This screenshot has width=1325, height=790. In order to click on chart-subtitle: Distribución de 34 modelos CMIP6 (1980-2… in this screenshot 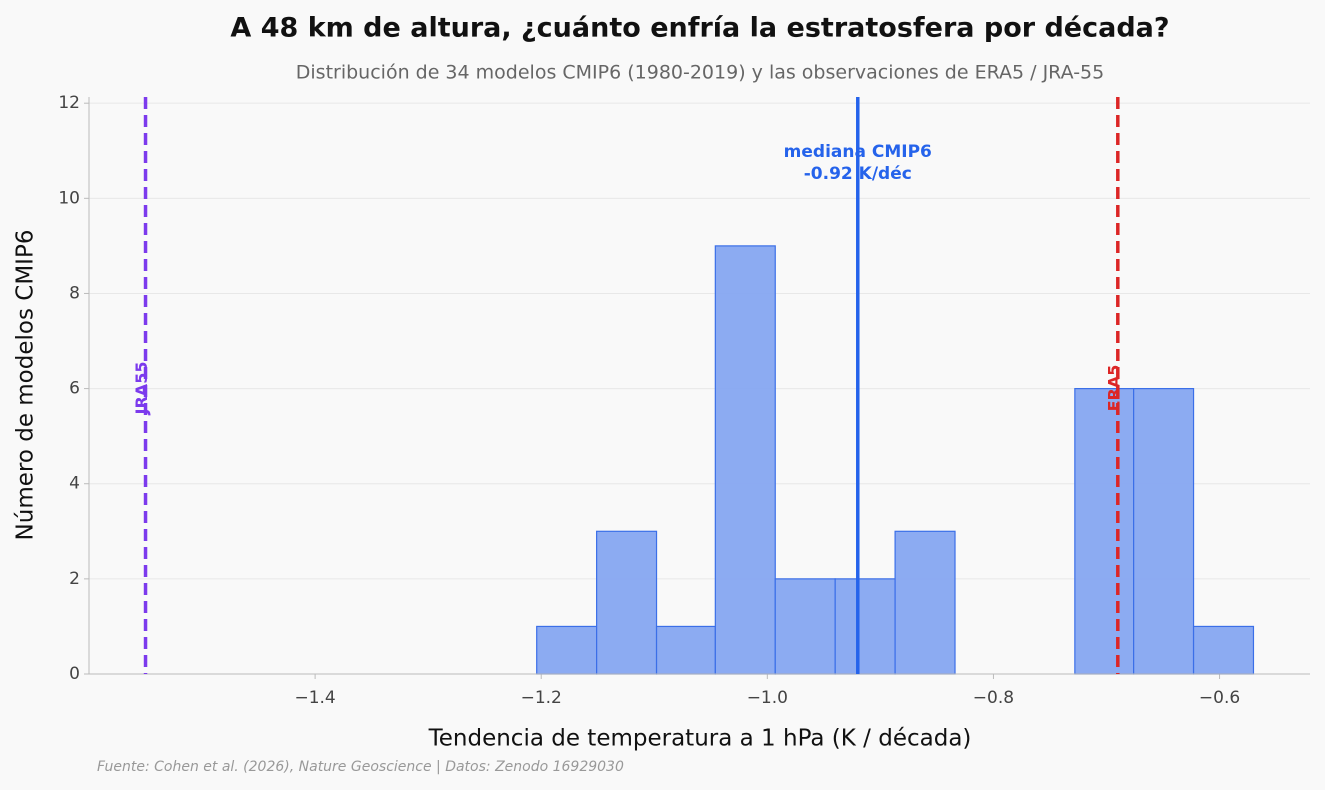, I will do `click(700, 73)`.